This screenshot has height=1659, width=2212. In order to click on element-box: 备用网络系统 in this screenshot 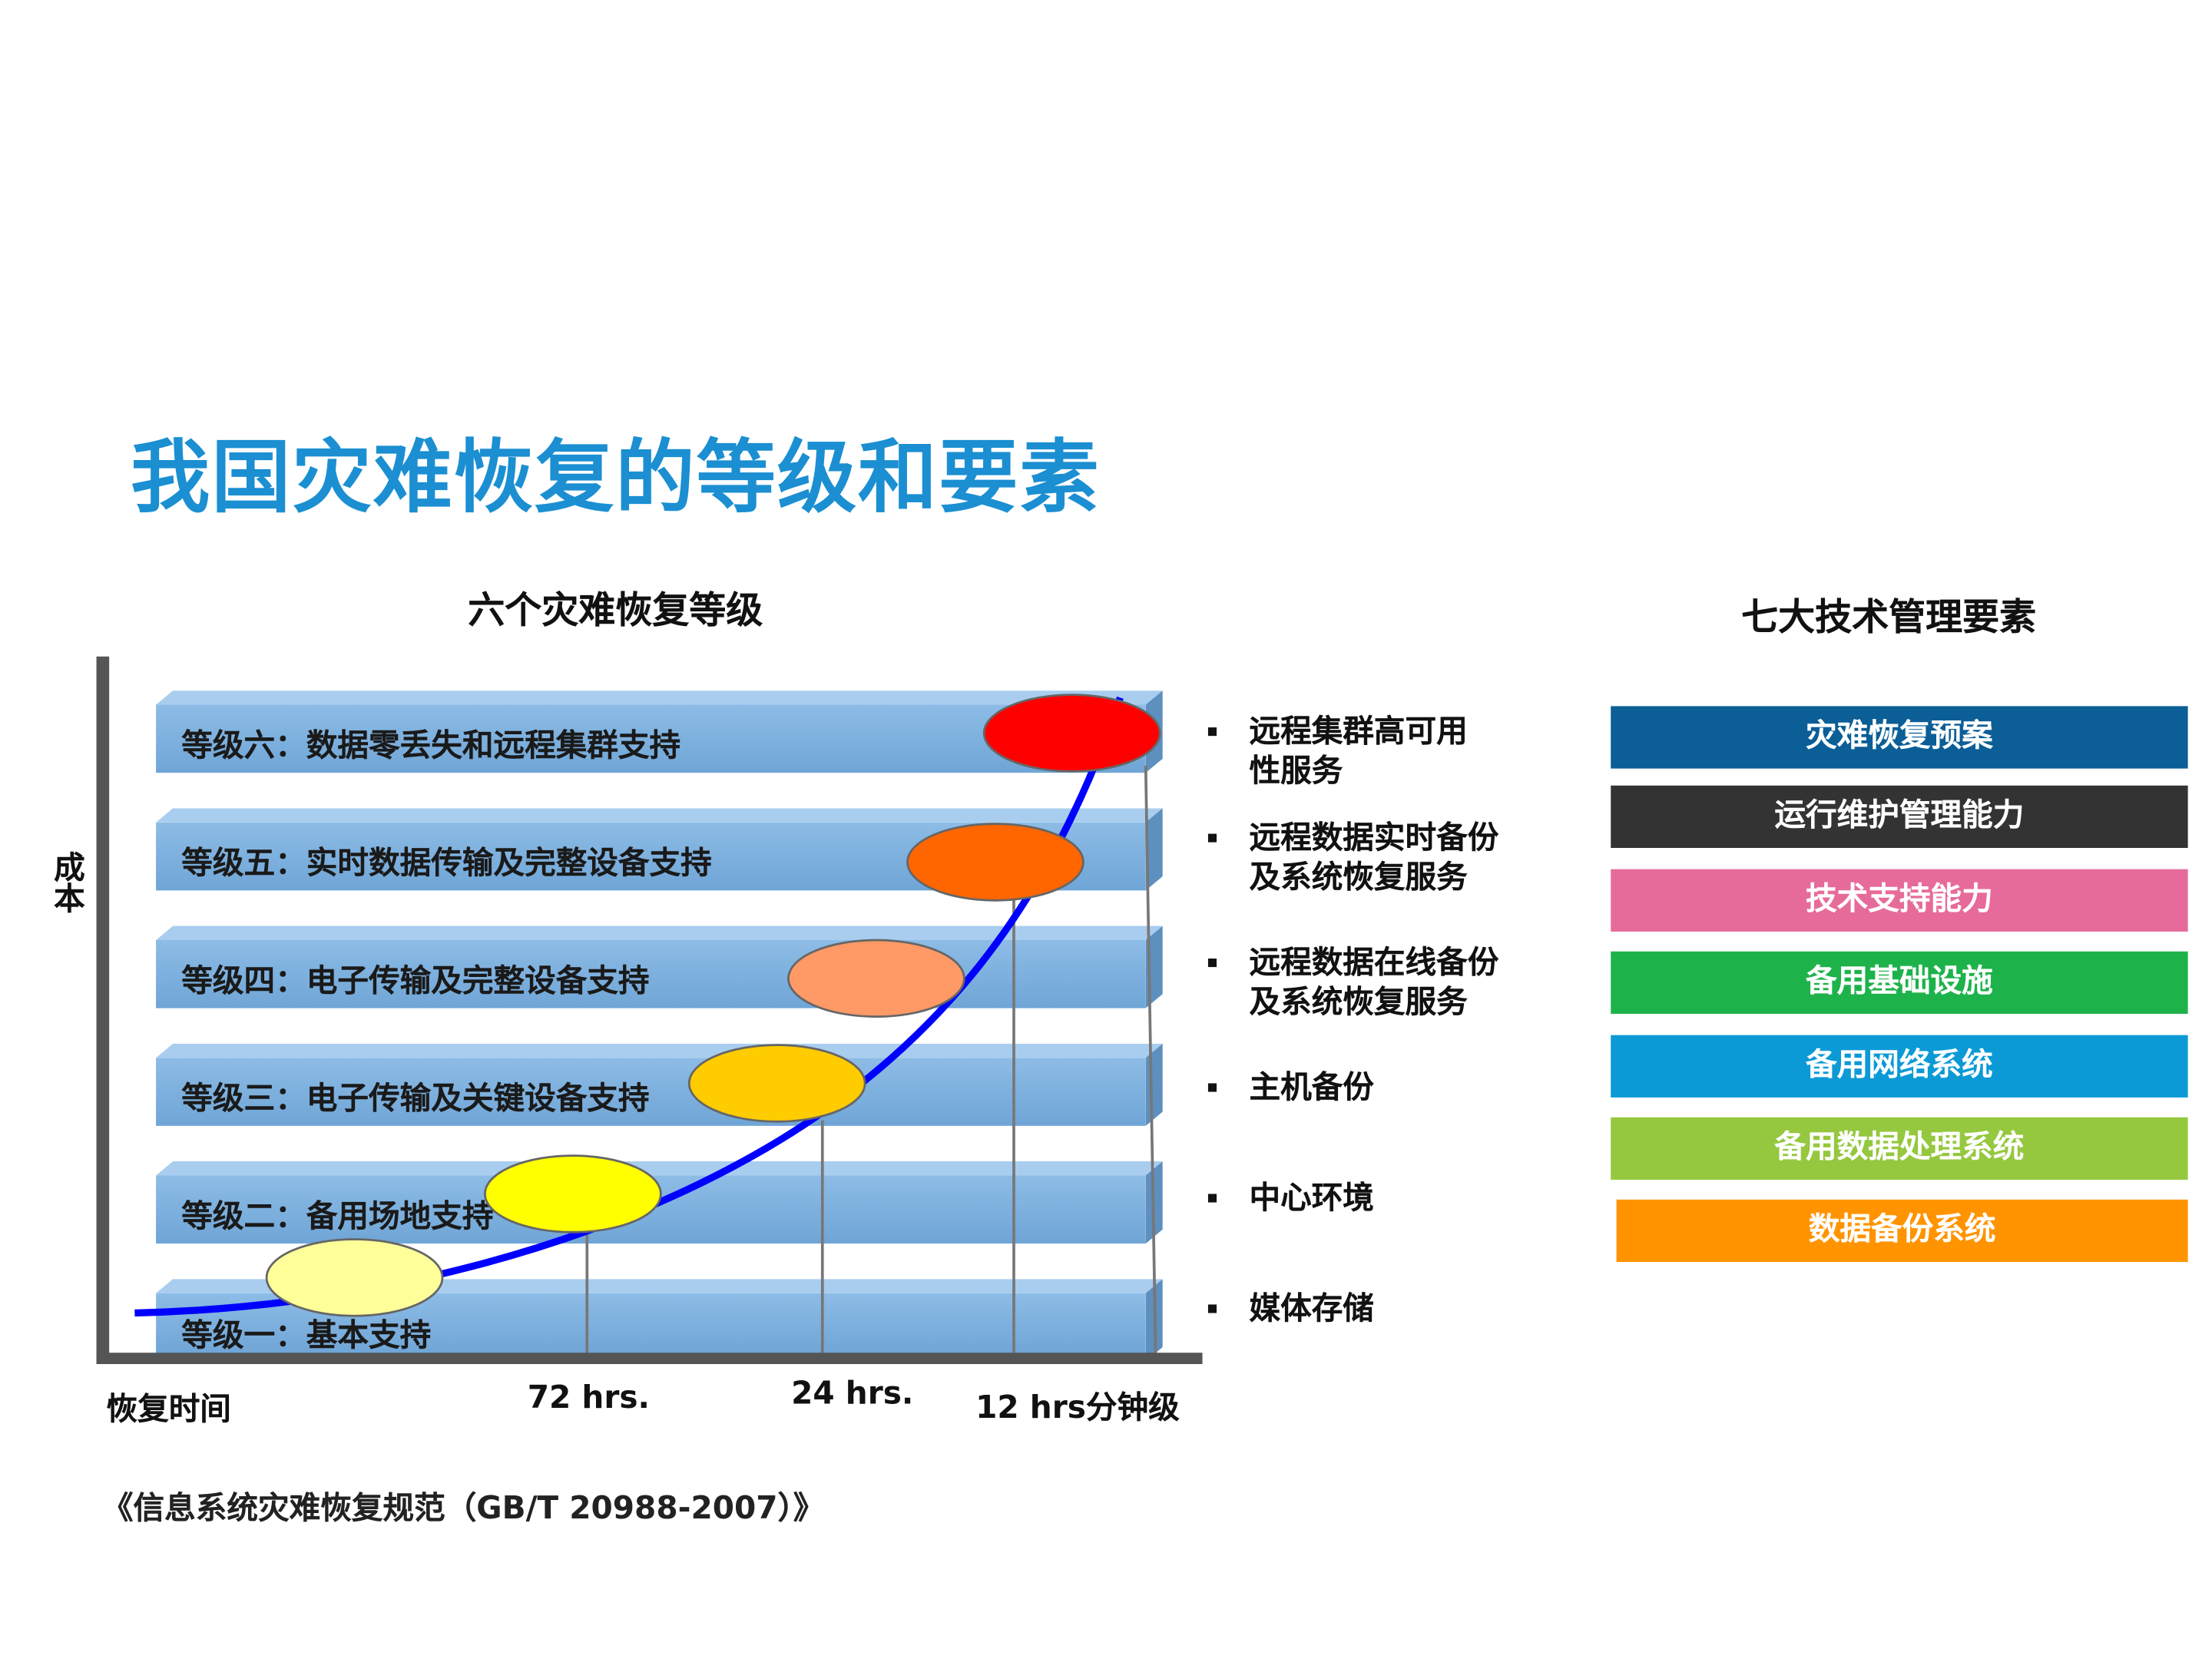, I will do `click(1900, 1067)`.